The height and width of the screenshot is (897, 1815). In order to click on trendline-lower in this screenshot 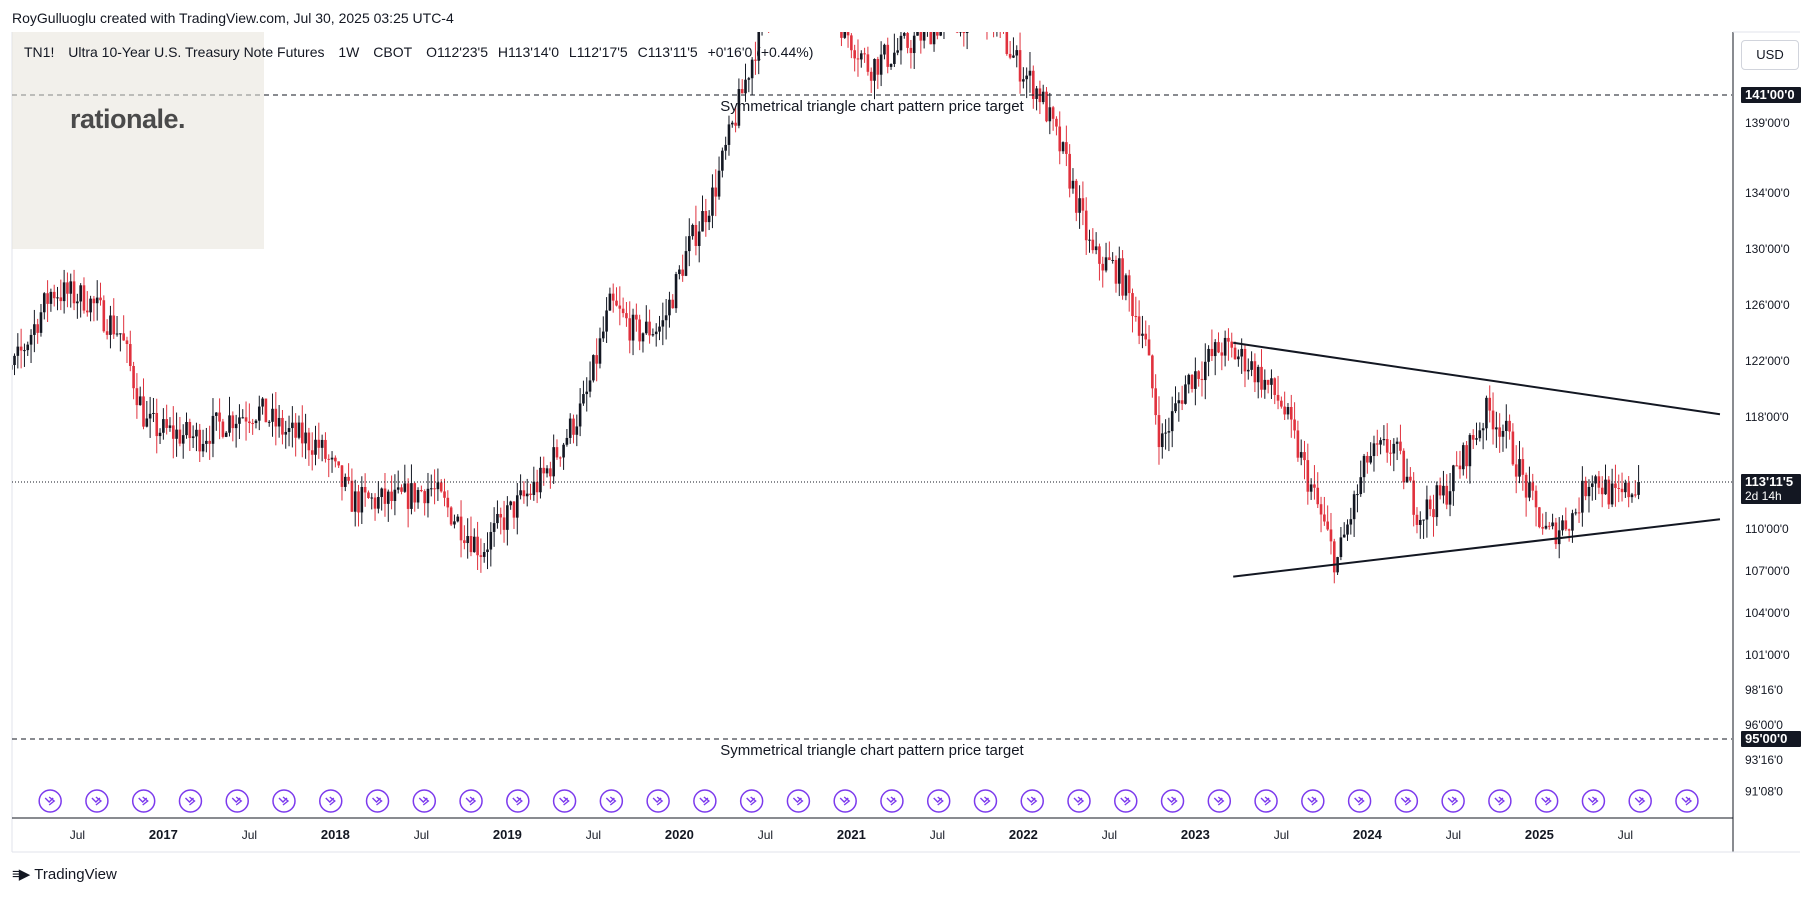, I will do `click(1477, 548)`.